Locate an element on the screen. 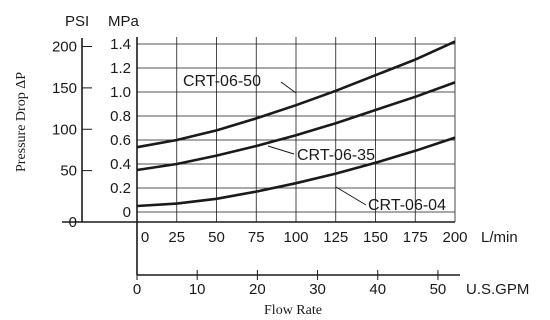  gpm-axis-ticks: 0 10 20 30 40 50 is located at coordinates (289, 284).